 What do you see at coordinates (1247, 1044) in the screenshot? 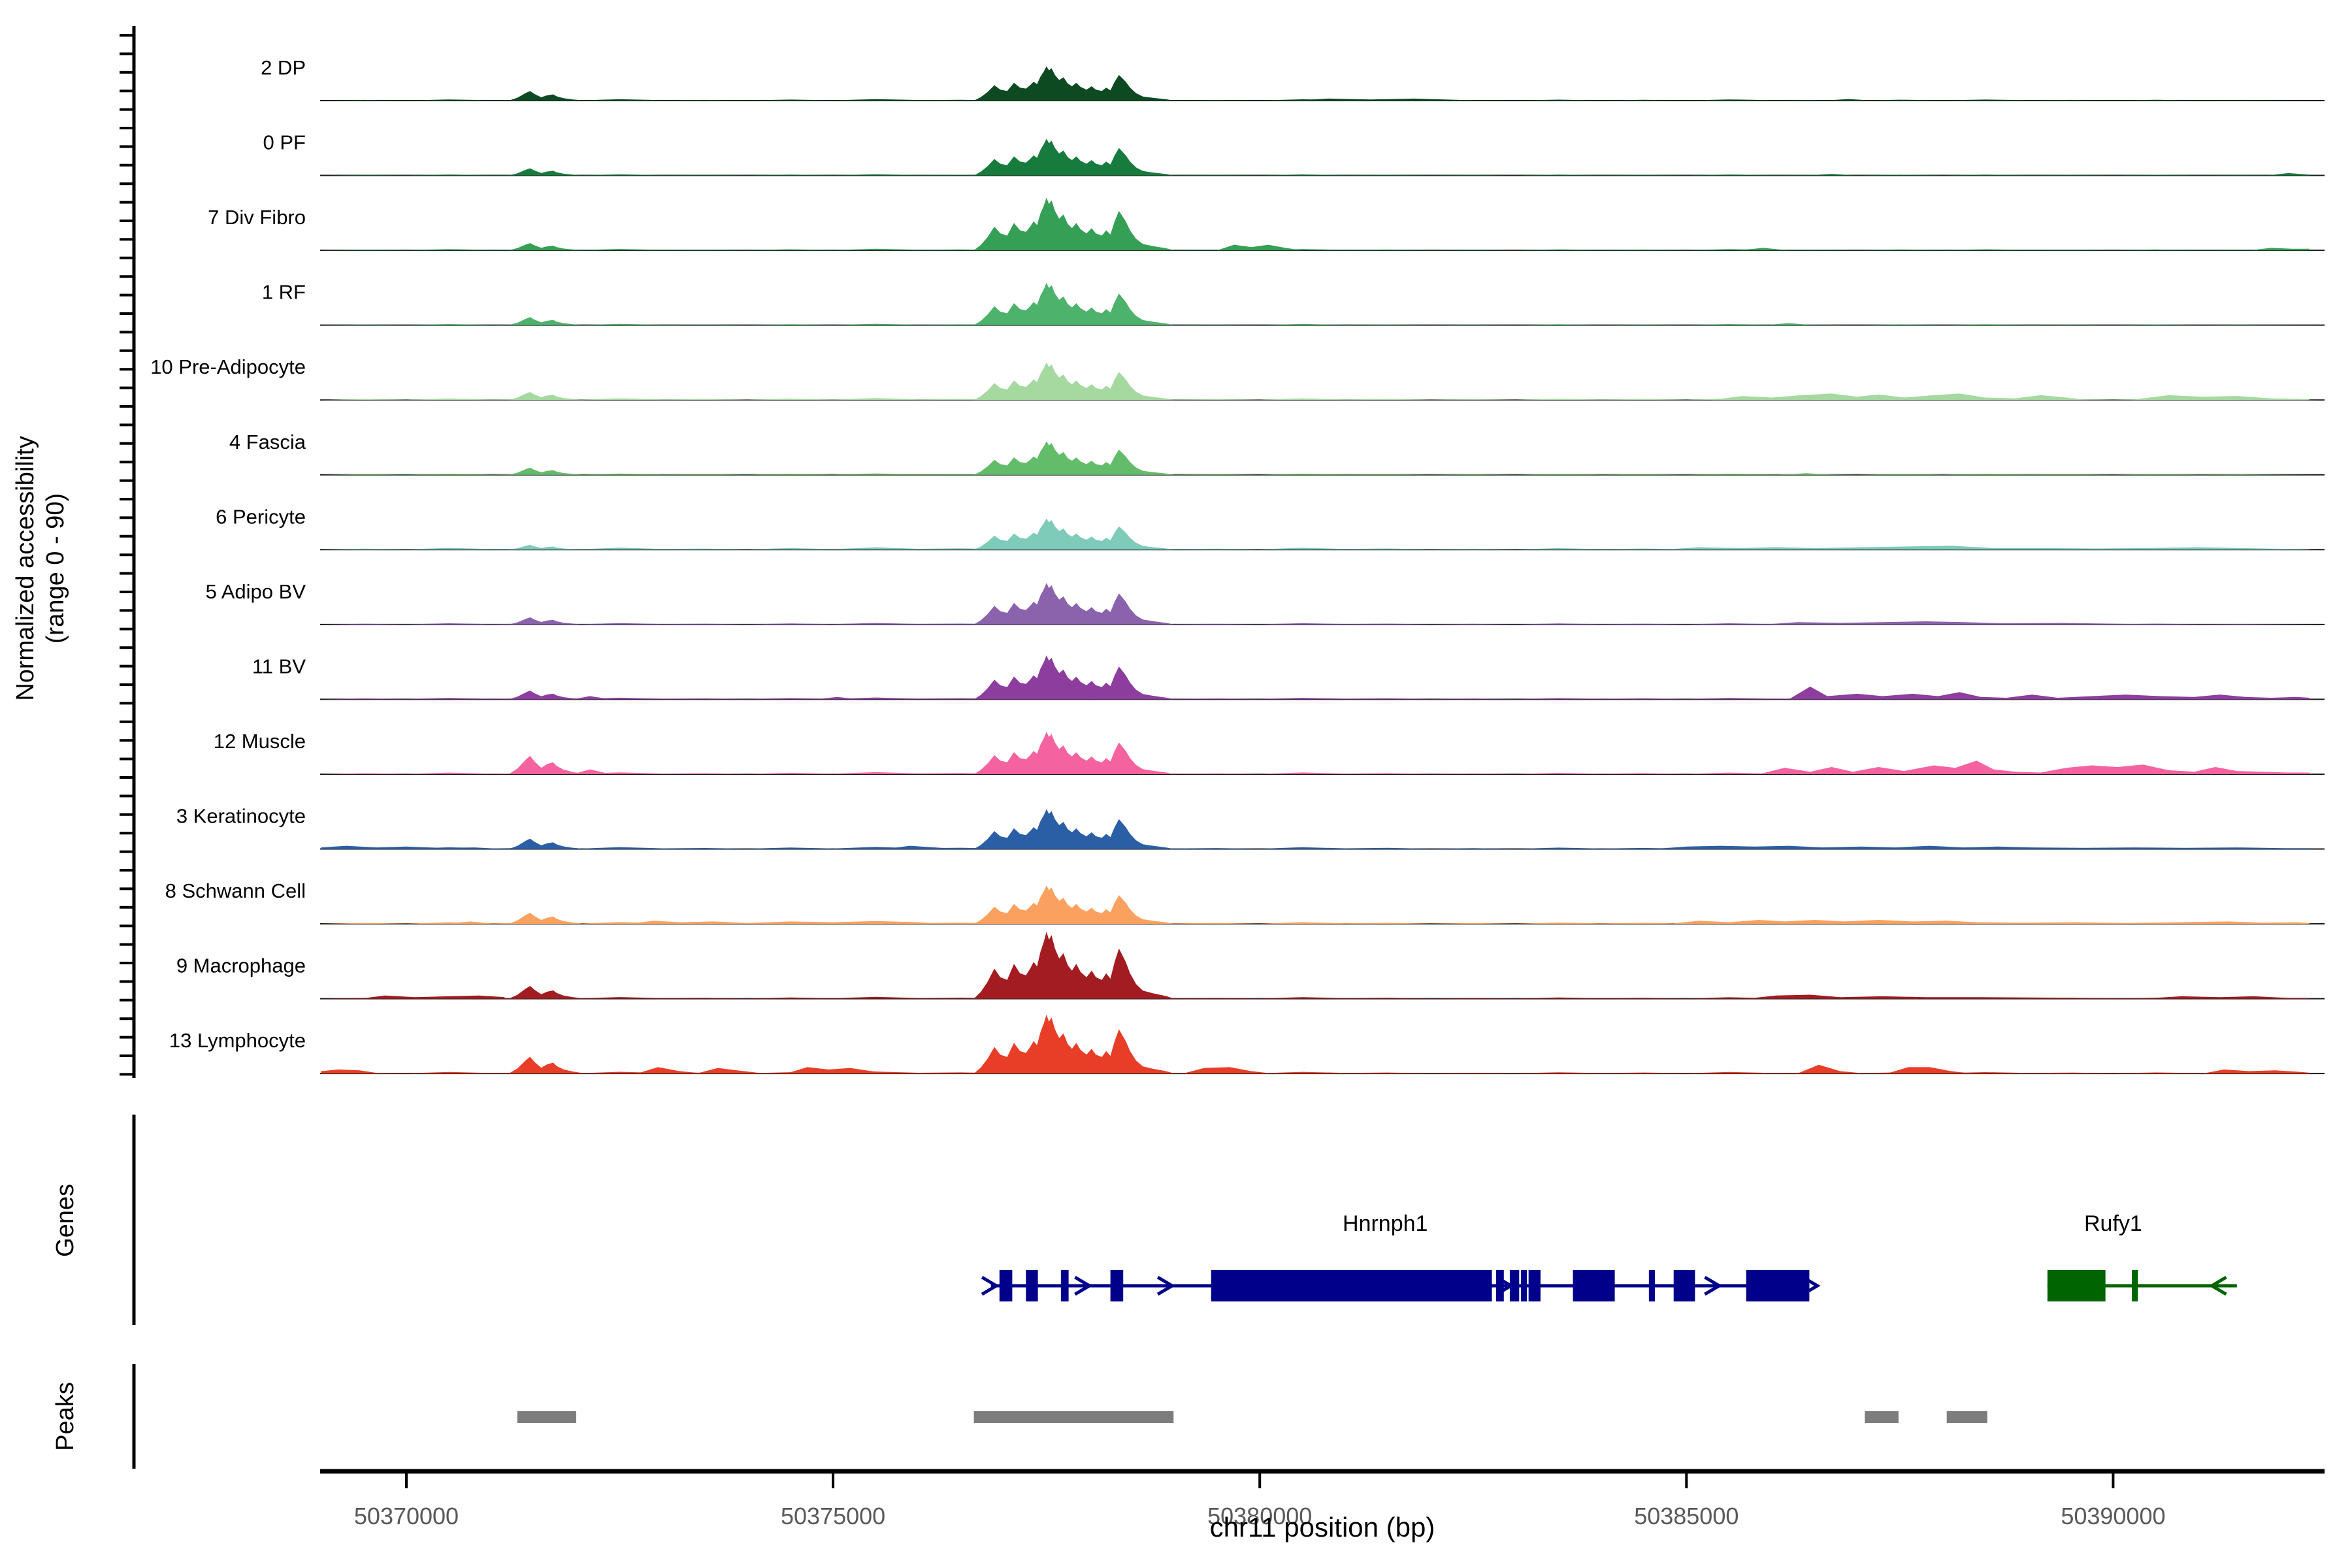
I see `track-row-13-lymphocyte: 13 Lymphocyte` at bounding box center [1247, 1044].